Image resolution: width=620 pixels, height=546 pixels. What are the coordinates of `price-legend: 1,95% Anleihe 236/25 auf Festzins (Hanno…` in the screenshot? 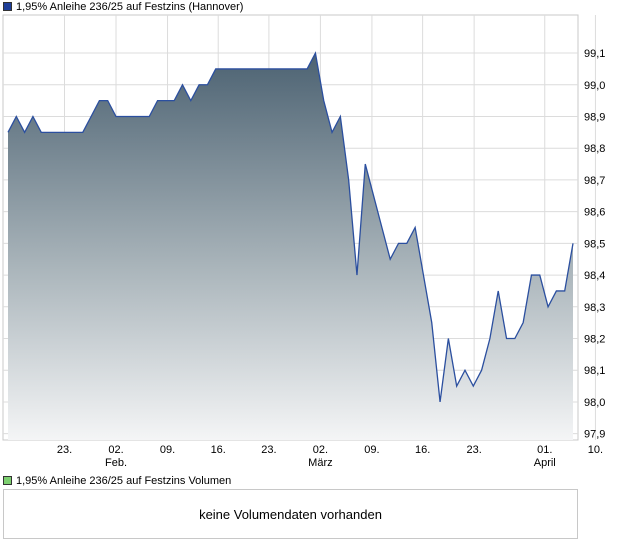 It's located at (123, 6).